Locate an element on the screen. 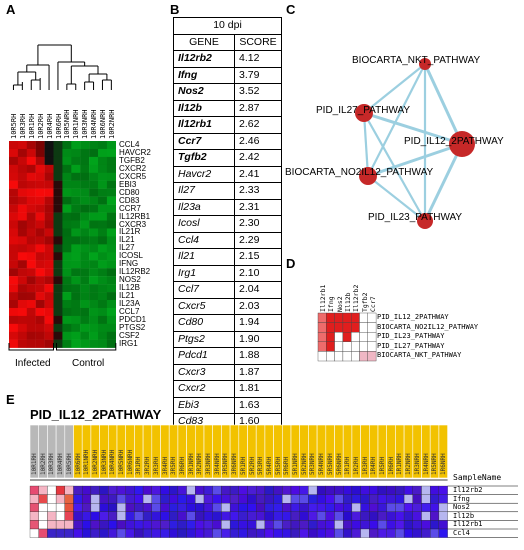 This screenshot has height=550, width=524. sample-name-label: SampleName is located at coordinates (477, 477).